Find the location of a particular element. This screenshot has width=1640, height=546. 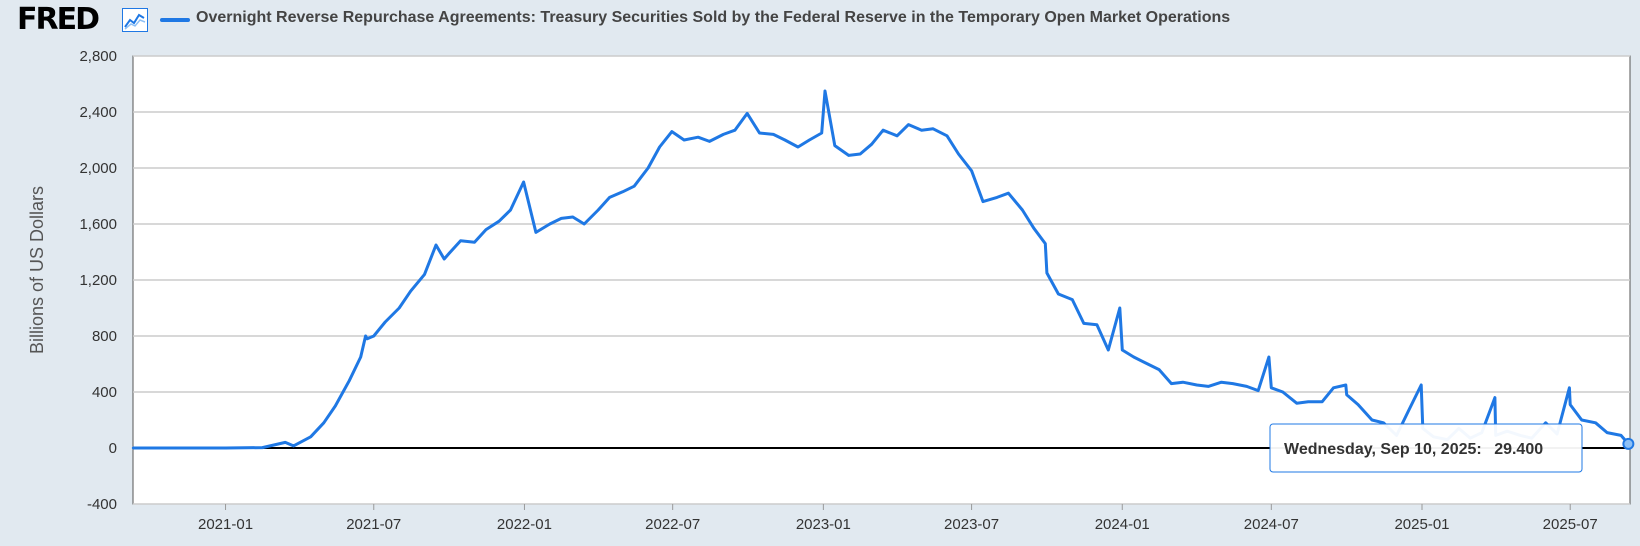

y-tick-label: 2,400 is located at coordinates (98, 112).